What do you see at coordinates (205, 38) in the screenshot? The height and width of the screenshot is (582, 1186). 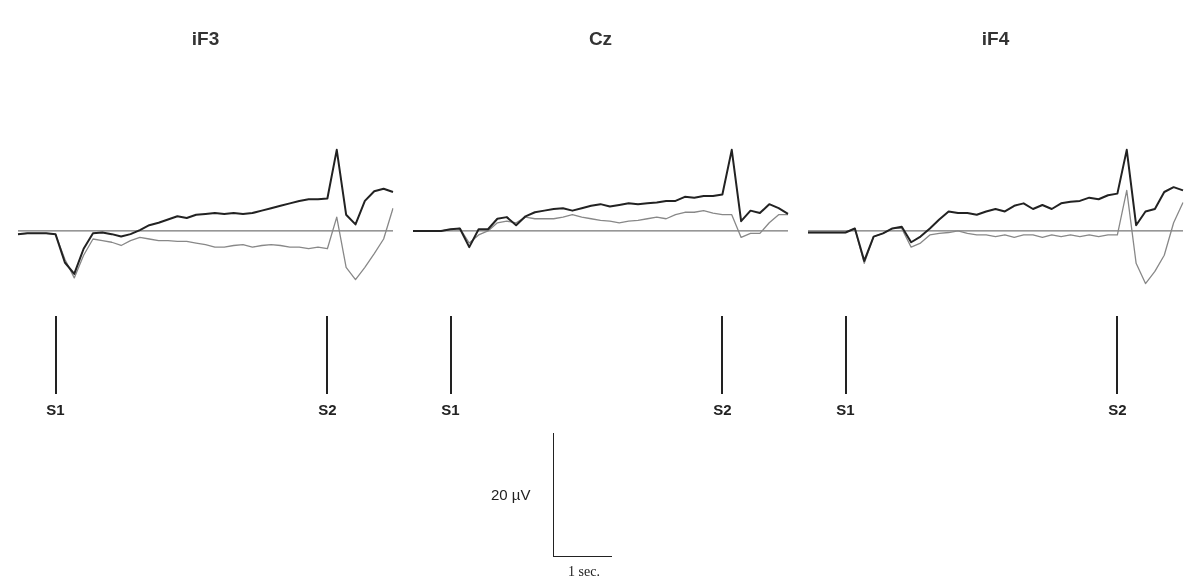 I see `chart-title: iF3` at bounding box center [205, 38].